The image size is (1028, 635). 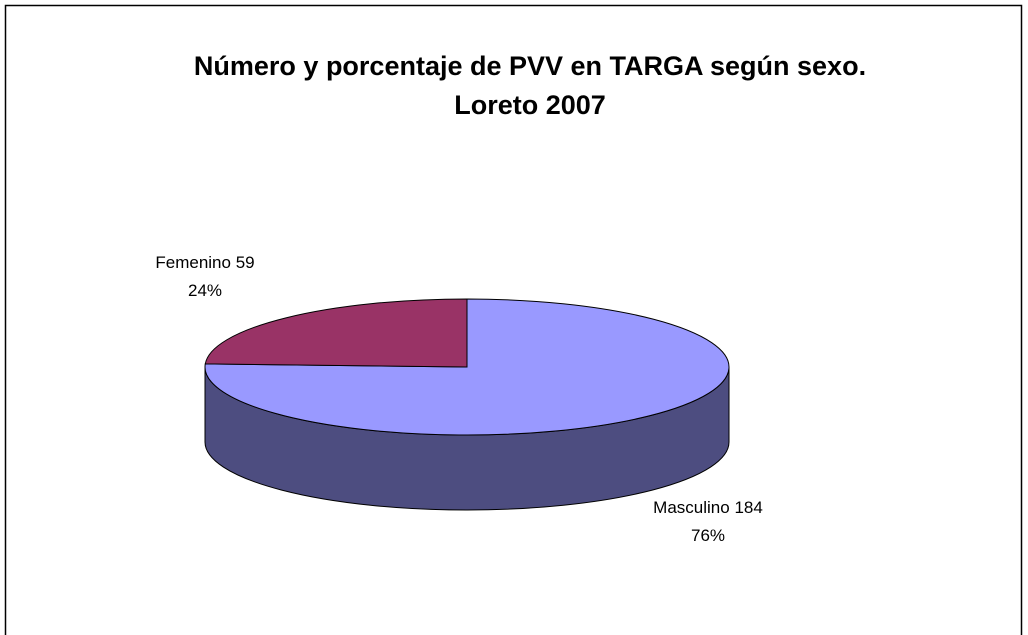 I want to click on label-value: 59, so click(x=245, y=262).